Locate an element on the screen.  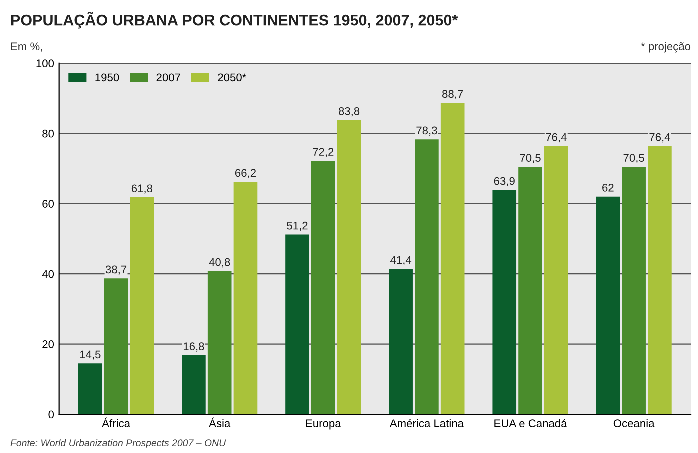
chart-title: POPULAÇÃO URBANA POR CONTINENTES 1950, 2007, 2050* is located at coordinates (234, 20).